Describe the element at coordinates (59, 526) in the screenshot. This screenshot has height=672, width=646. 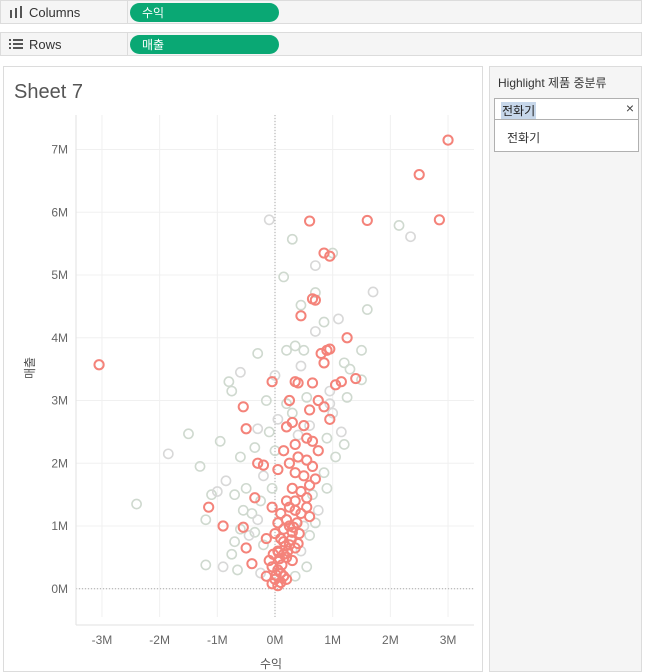
I see `y-tick-label: 1M` at that location.